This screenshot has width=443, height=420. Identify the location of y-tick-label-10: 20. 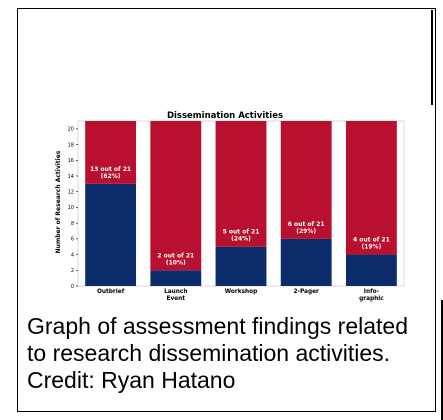
(71, 130).